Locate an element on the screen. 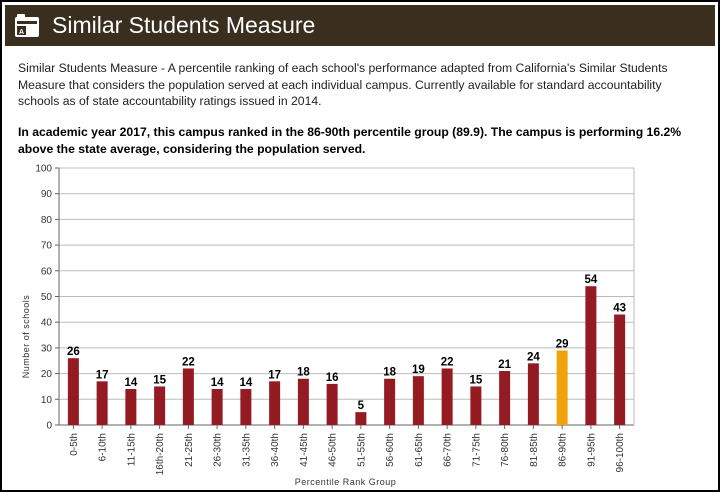 The width and height of the screenshot is (720, 492). data-label-81-85th: 24 is located at coordinates (533, 357).